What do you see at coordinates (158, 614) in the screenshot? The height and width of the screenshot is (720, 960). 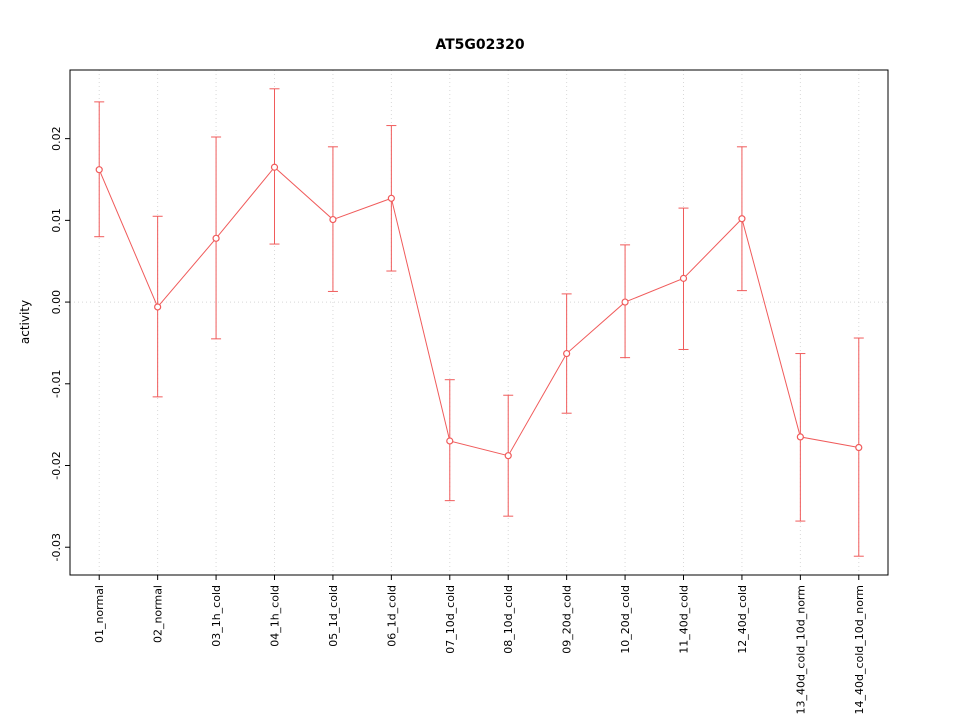 I see `x-tick-label: 02_normal` at bounding box center [158, 614].